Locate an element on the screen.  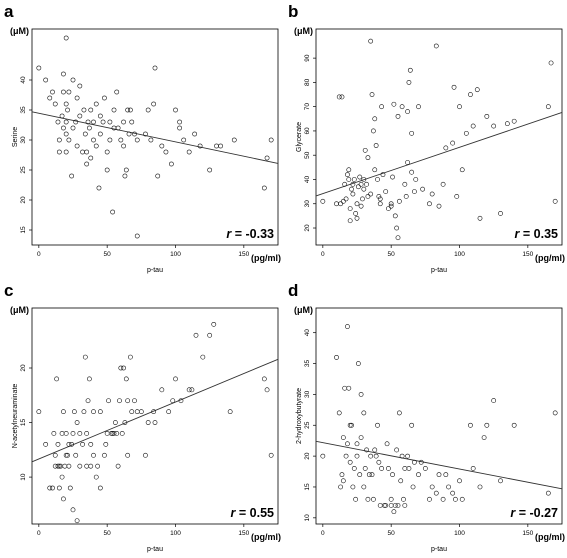
y-tick-label: 25 is located at coordinates (23, 170).